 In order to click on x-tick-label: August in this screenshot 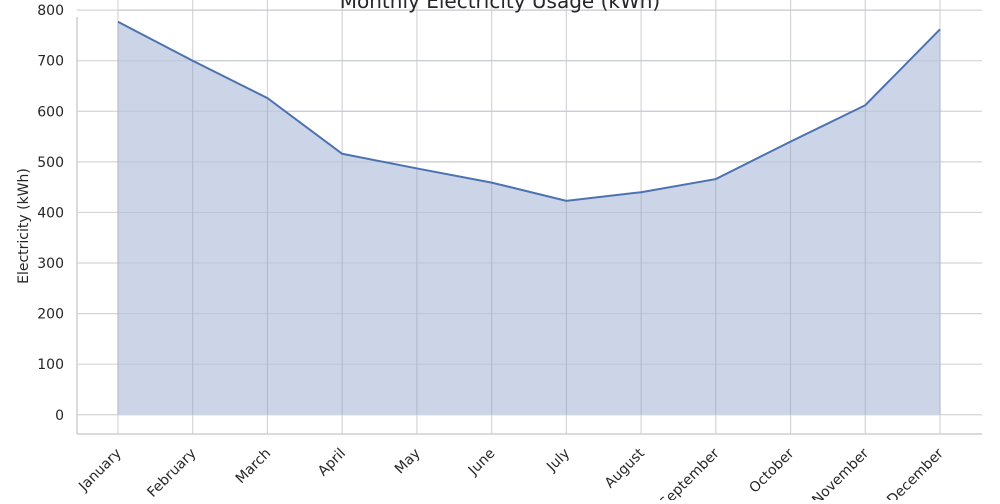, I will do `click(625, 468)`.